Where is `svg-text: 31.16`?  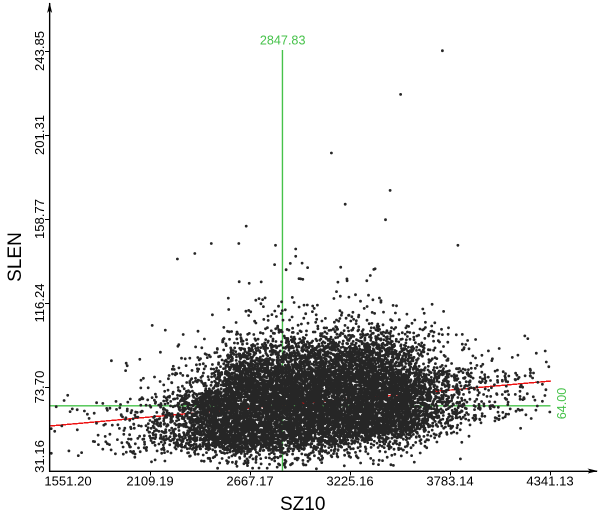
svg-text: 31.16 is located at coordinates (39, 456).